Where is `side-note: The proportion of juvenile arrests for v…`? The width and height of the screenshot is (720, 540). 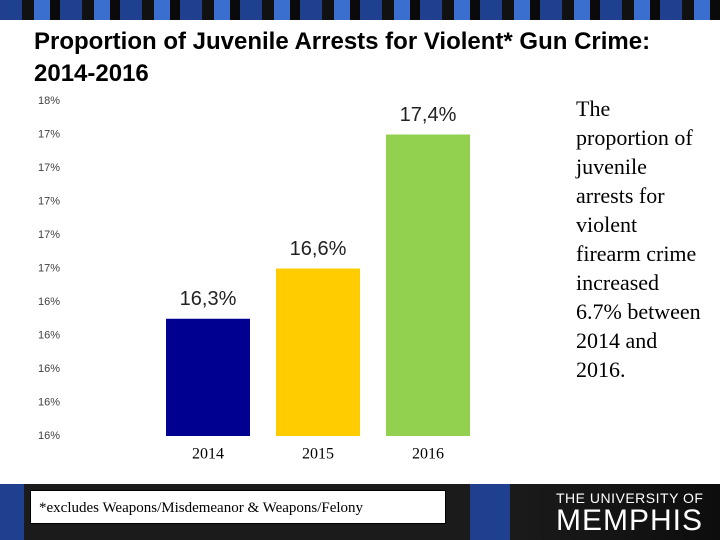
side-note: The proportion of juvenile arrests for v… is located at coordinates (638, 239).